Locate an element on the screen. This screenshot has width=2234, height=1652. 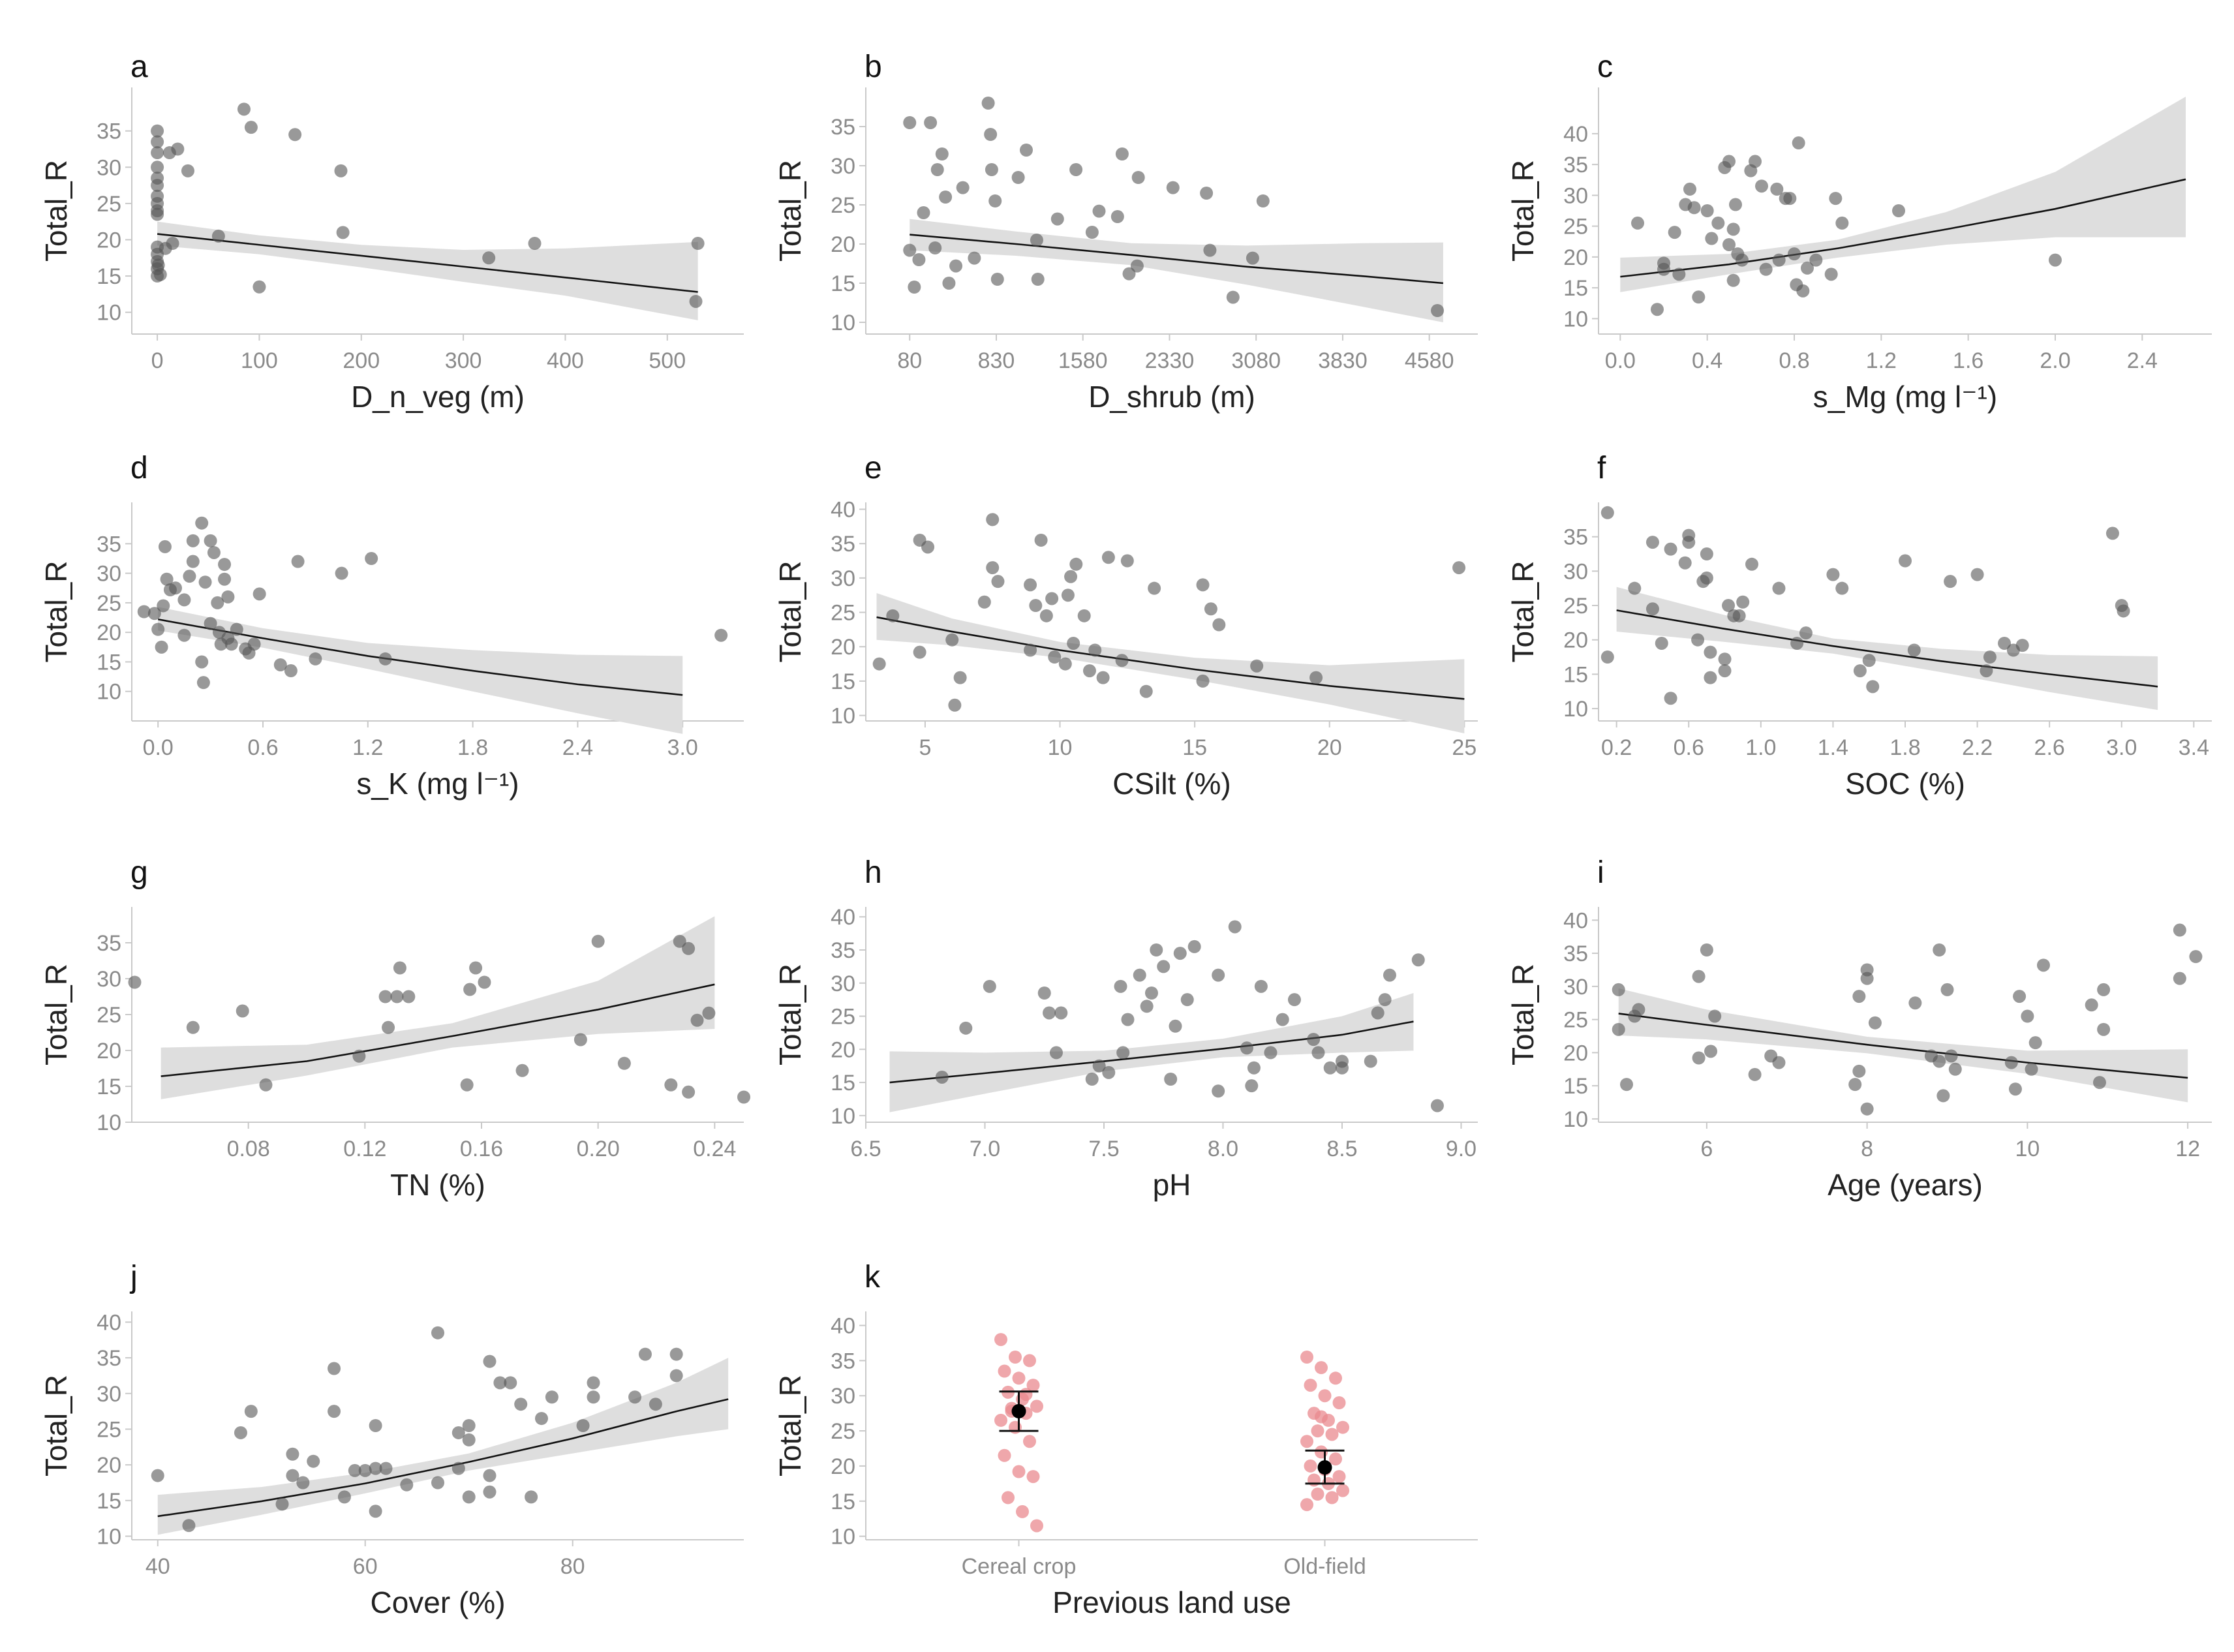
x-tick-label: 15 is located at coordinates (1194, 747).